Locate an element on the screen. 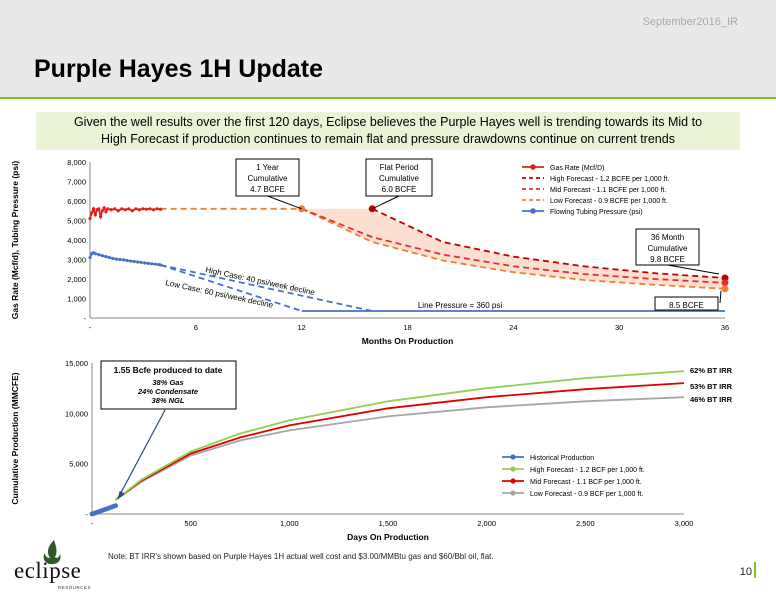  x-tick-label: 30 is located at coordinates (619, 327).